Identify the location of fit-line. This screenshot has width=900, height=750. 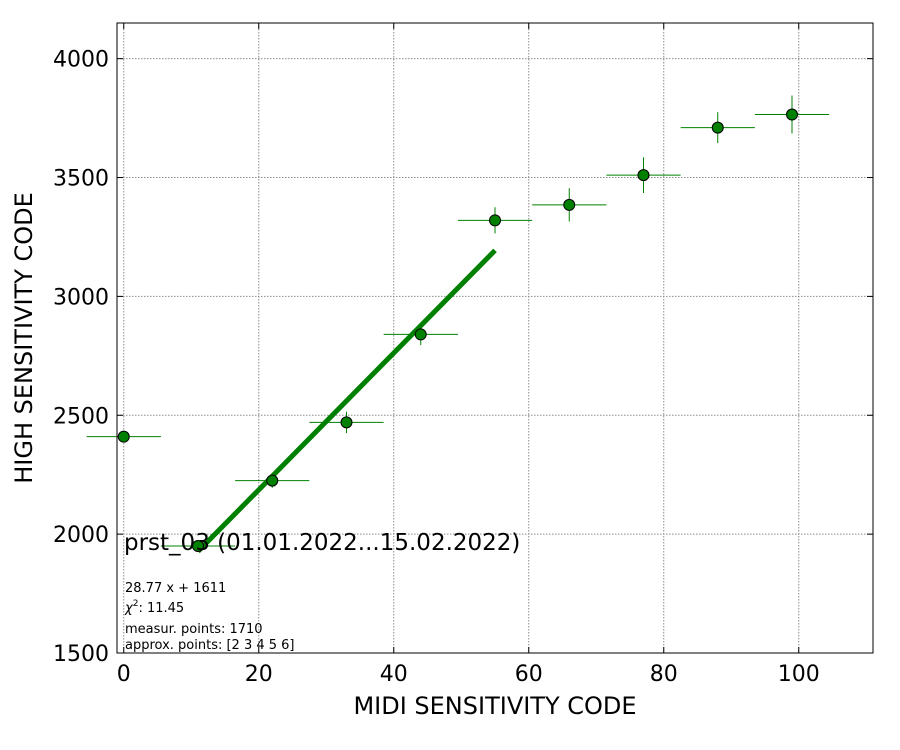
(346, 401).